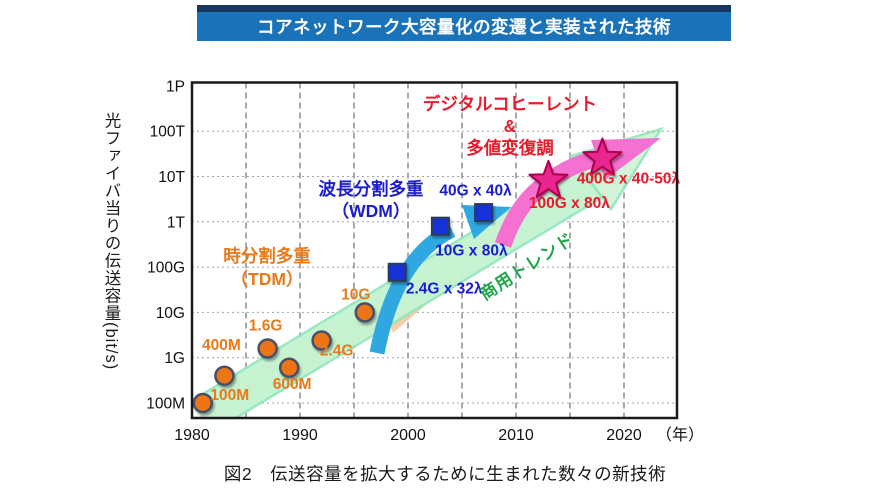 The image size is (890, 500). Describe the element at coordinates (371, 211) in the screenshot. I see `wdm-era-line2: （WDM）` at that location.